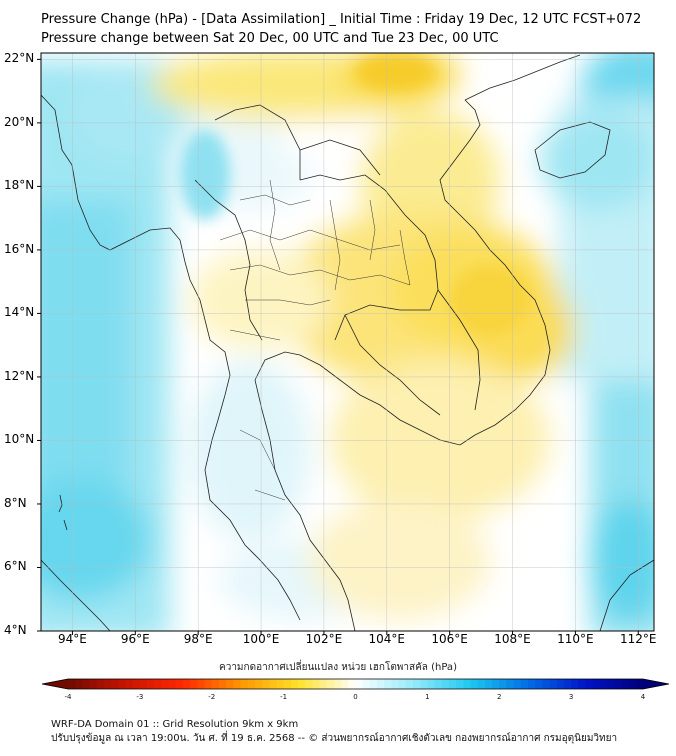 This screenshot has width=676, height=756. What do you see at coordinates (355, 697) in the screenshot?
I see `colorbar-tick-label: 0` at bounding box center [355, 697].